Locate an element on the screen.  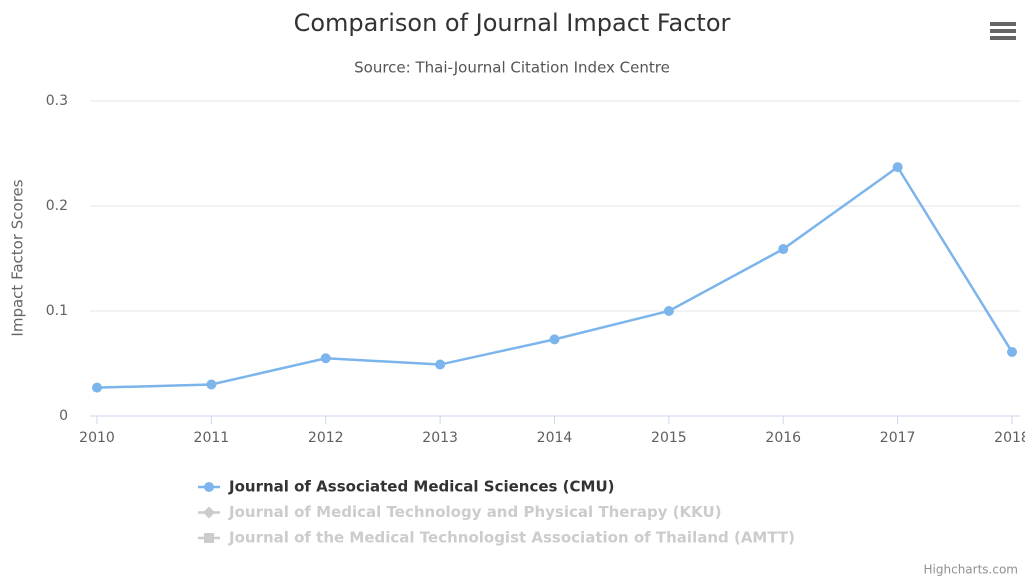
x-tick-label: 2013 is located at coordinates (440, 438).